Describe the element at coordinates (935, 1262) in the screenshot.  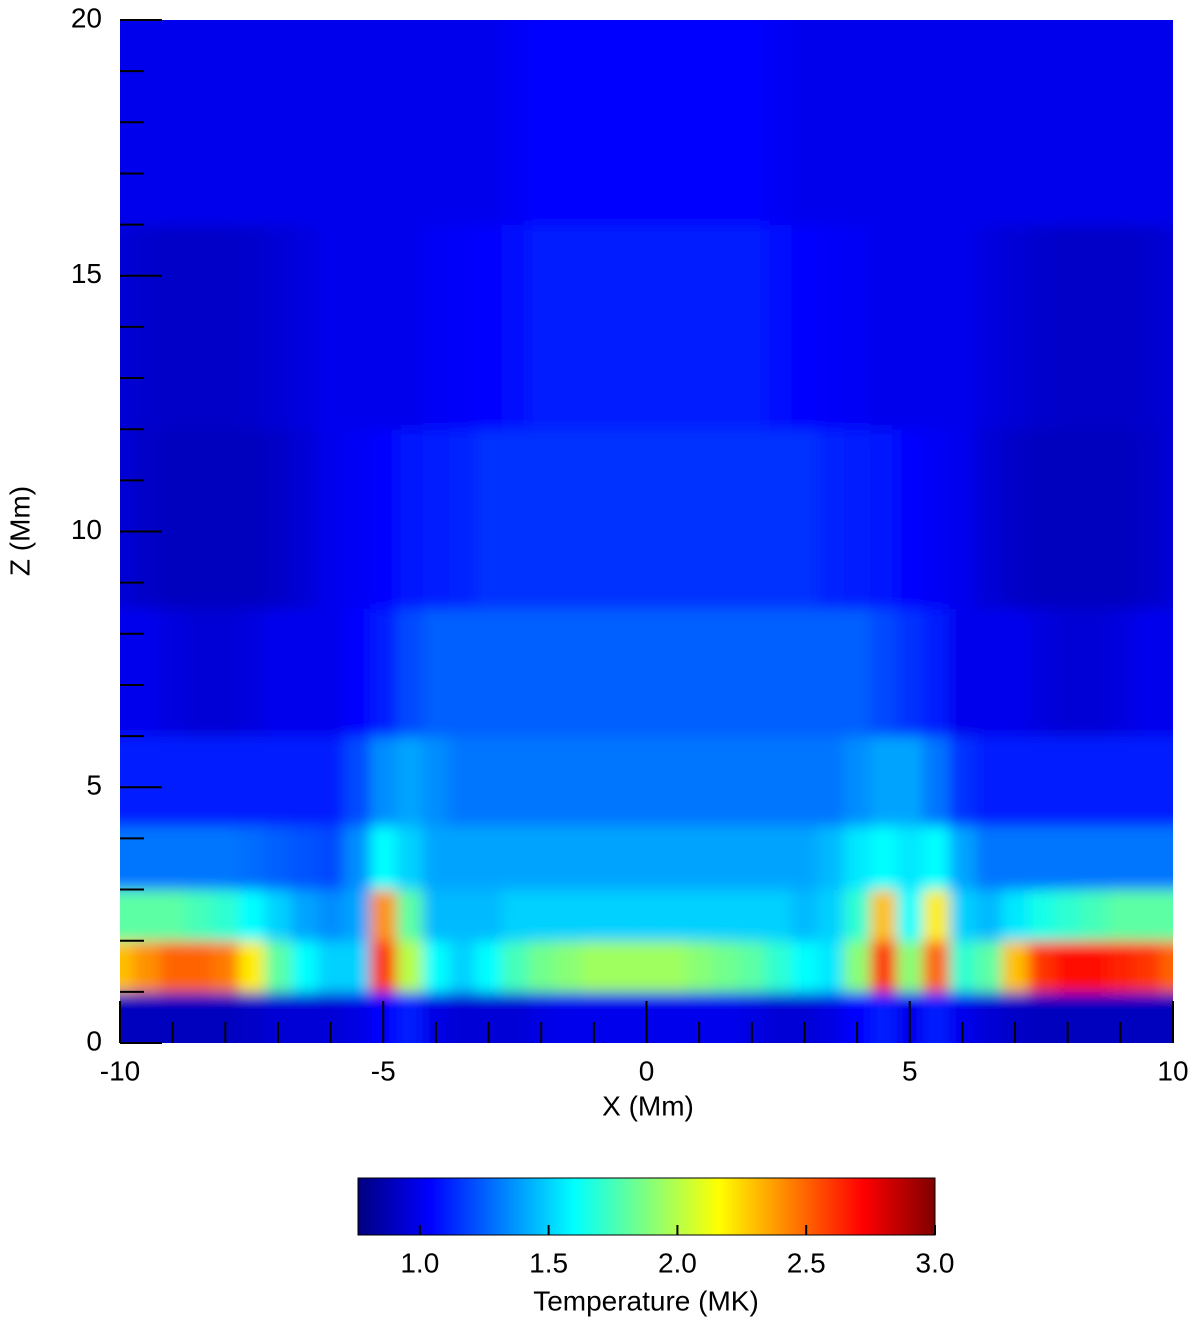
I see `colorbar-tick-label: 3.0` at that location.